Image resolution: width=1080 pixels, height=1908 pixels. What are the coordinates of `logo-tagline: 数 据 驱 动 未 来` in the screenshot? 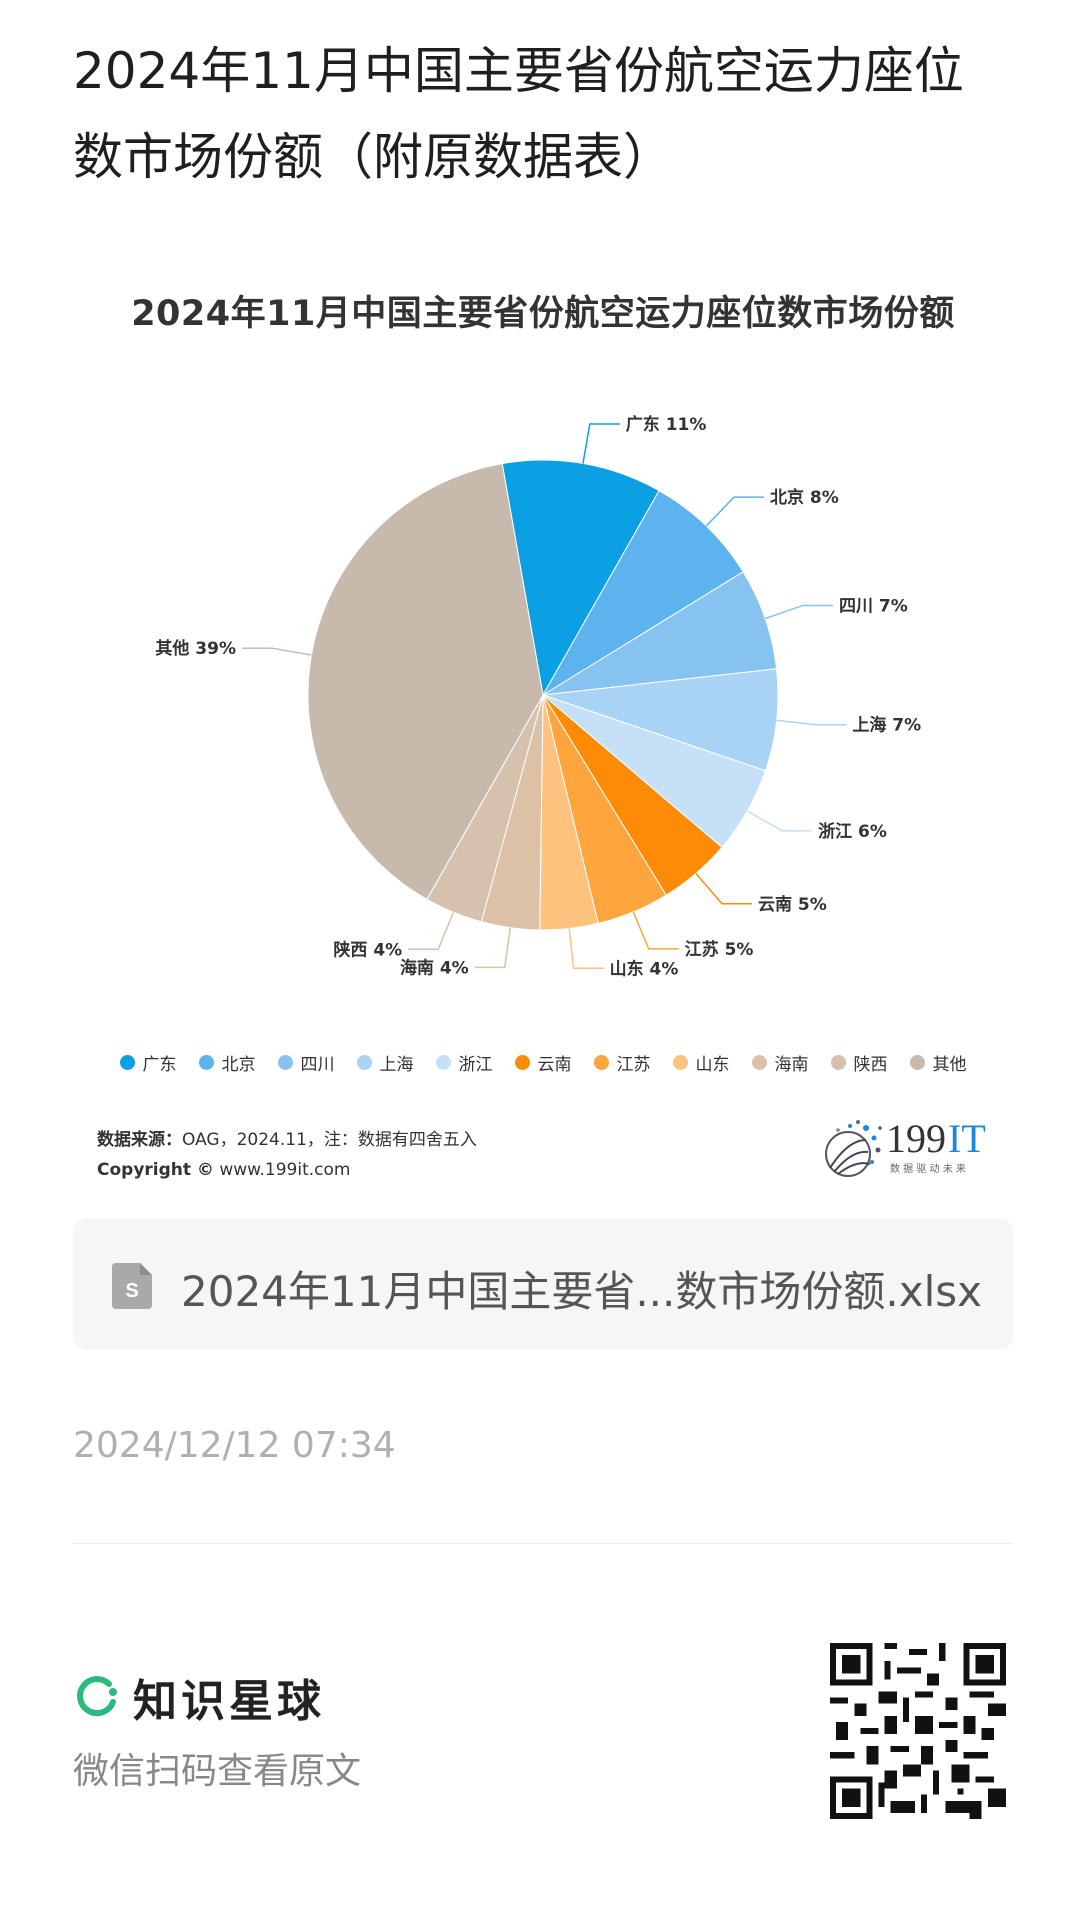 It's located at (928, 1168).